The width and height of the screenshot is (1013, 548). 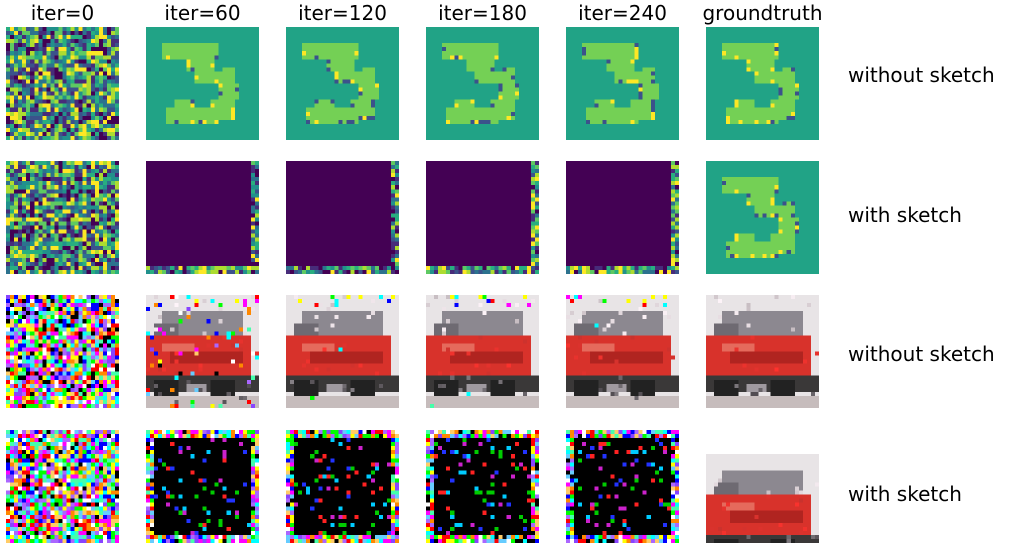 I want to click on tile-r1-c5-truth, so click(x=762, y=217).